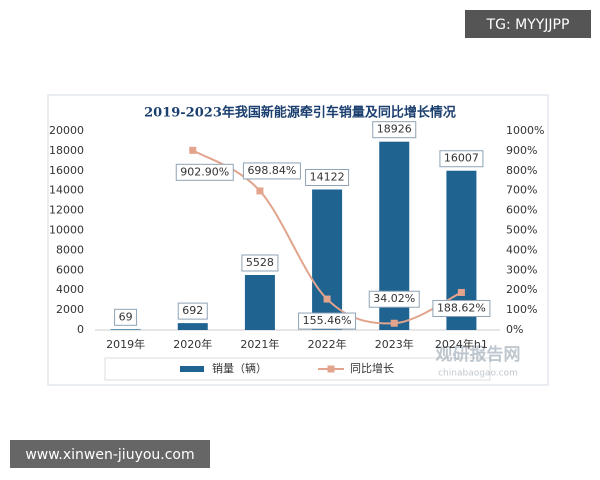 The height and width of the screenshot is (480, 600). Describe the element at coordinates (66, 210) in the screenshot. I see `y-tick-label: 12000` at that location.